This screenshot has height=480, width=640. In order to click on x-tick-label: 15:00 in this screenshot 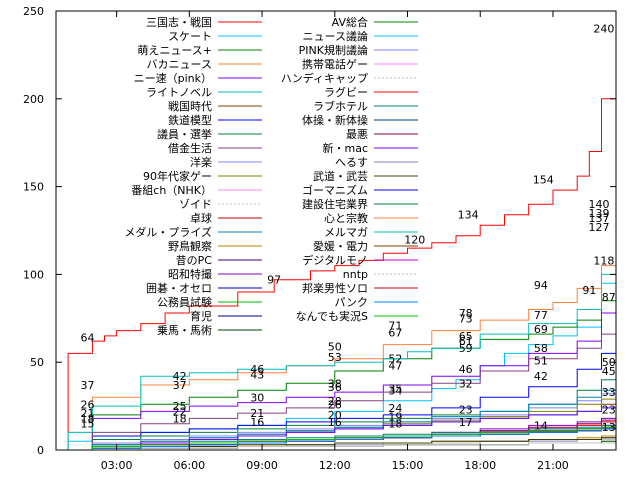, I will do `click(408, 465)`.